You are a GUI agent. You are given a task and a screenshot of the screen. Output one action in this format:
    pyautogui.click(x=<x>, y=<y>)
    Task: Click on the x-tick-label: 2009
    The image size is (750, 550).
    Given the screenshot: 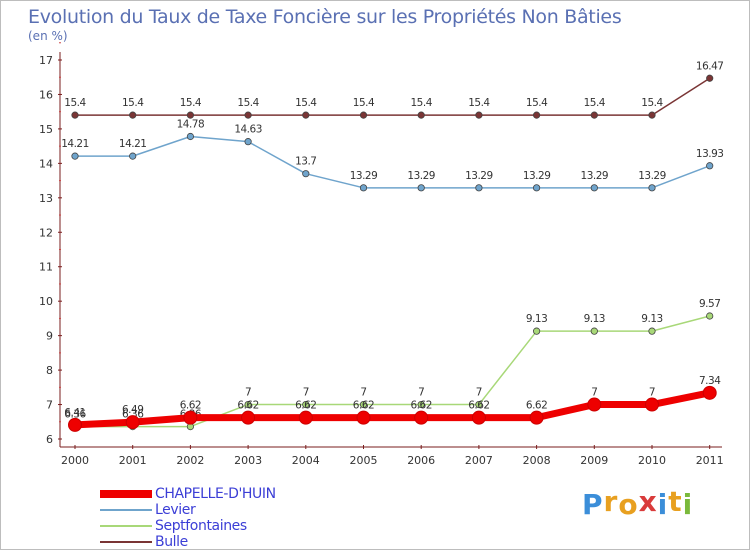 What is the action you would take?
    pyautogui.click(x=594, y=460)
    